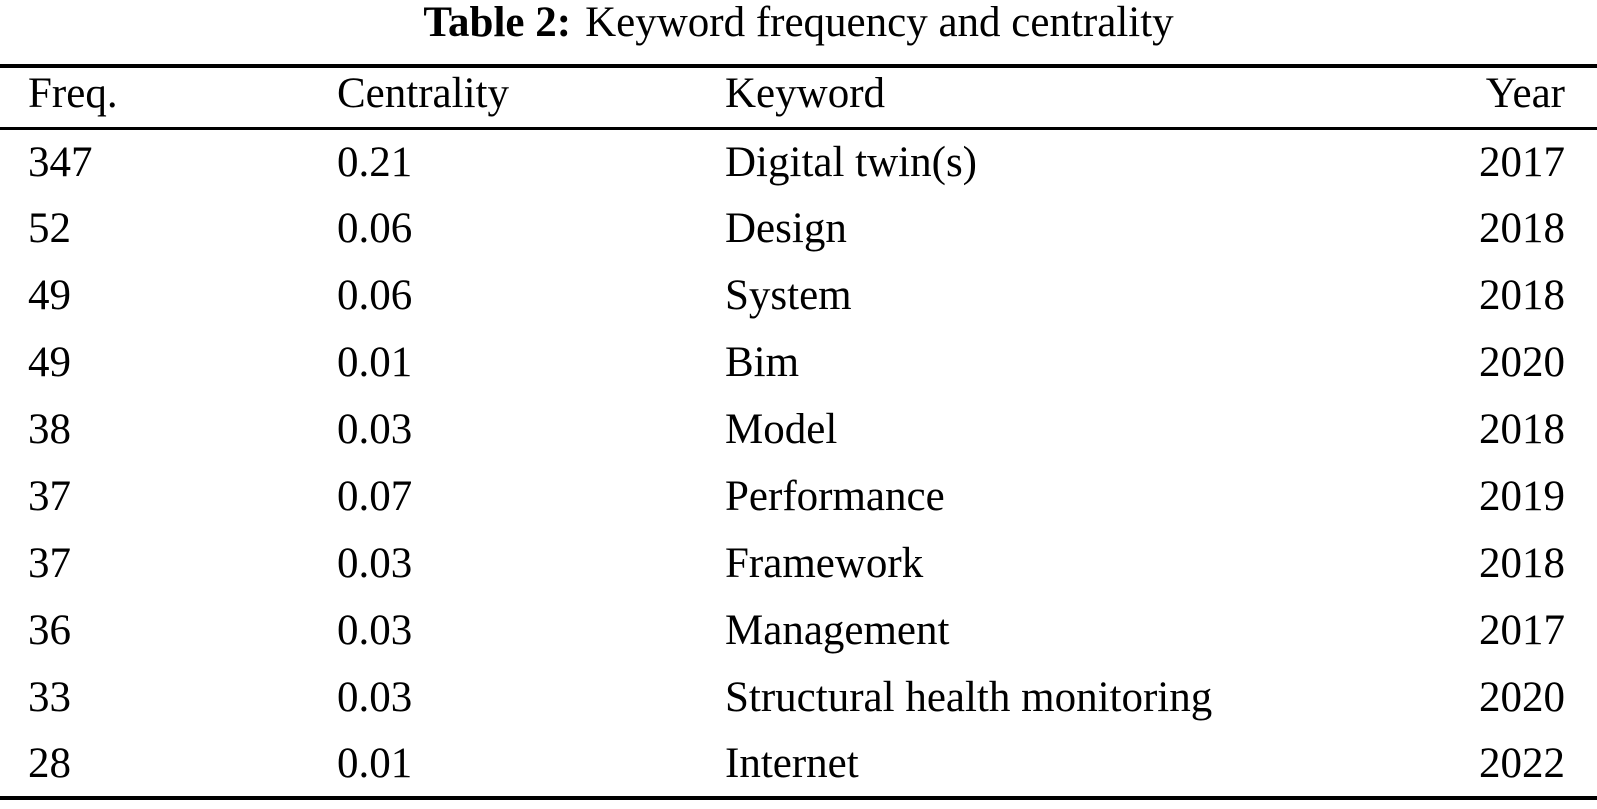 The width and height of the screenshot is (1597, 809). I want to click on table-row: 49 0.06 System 2018, so click(798, 295).